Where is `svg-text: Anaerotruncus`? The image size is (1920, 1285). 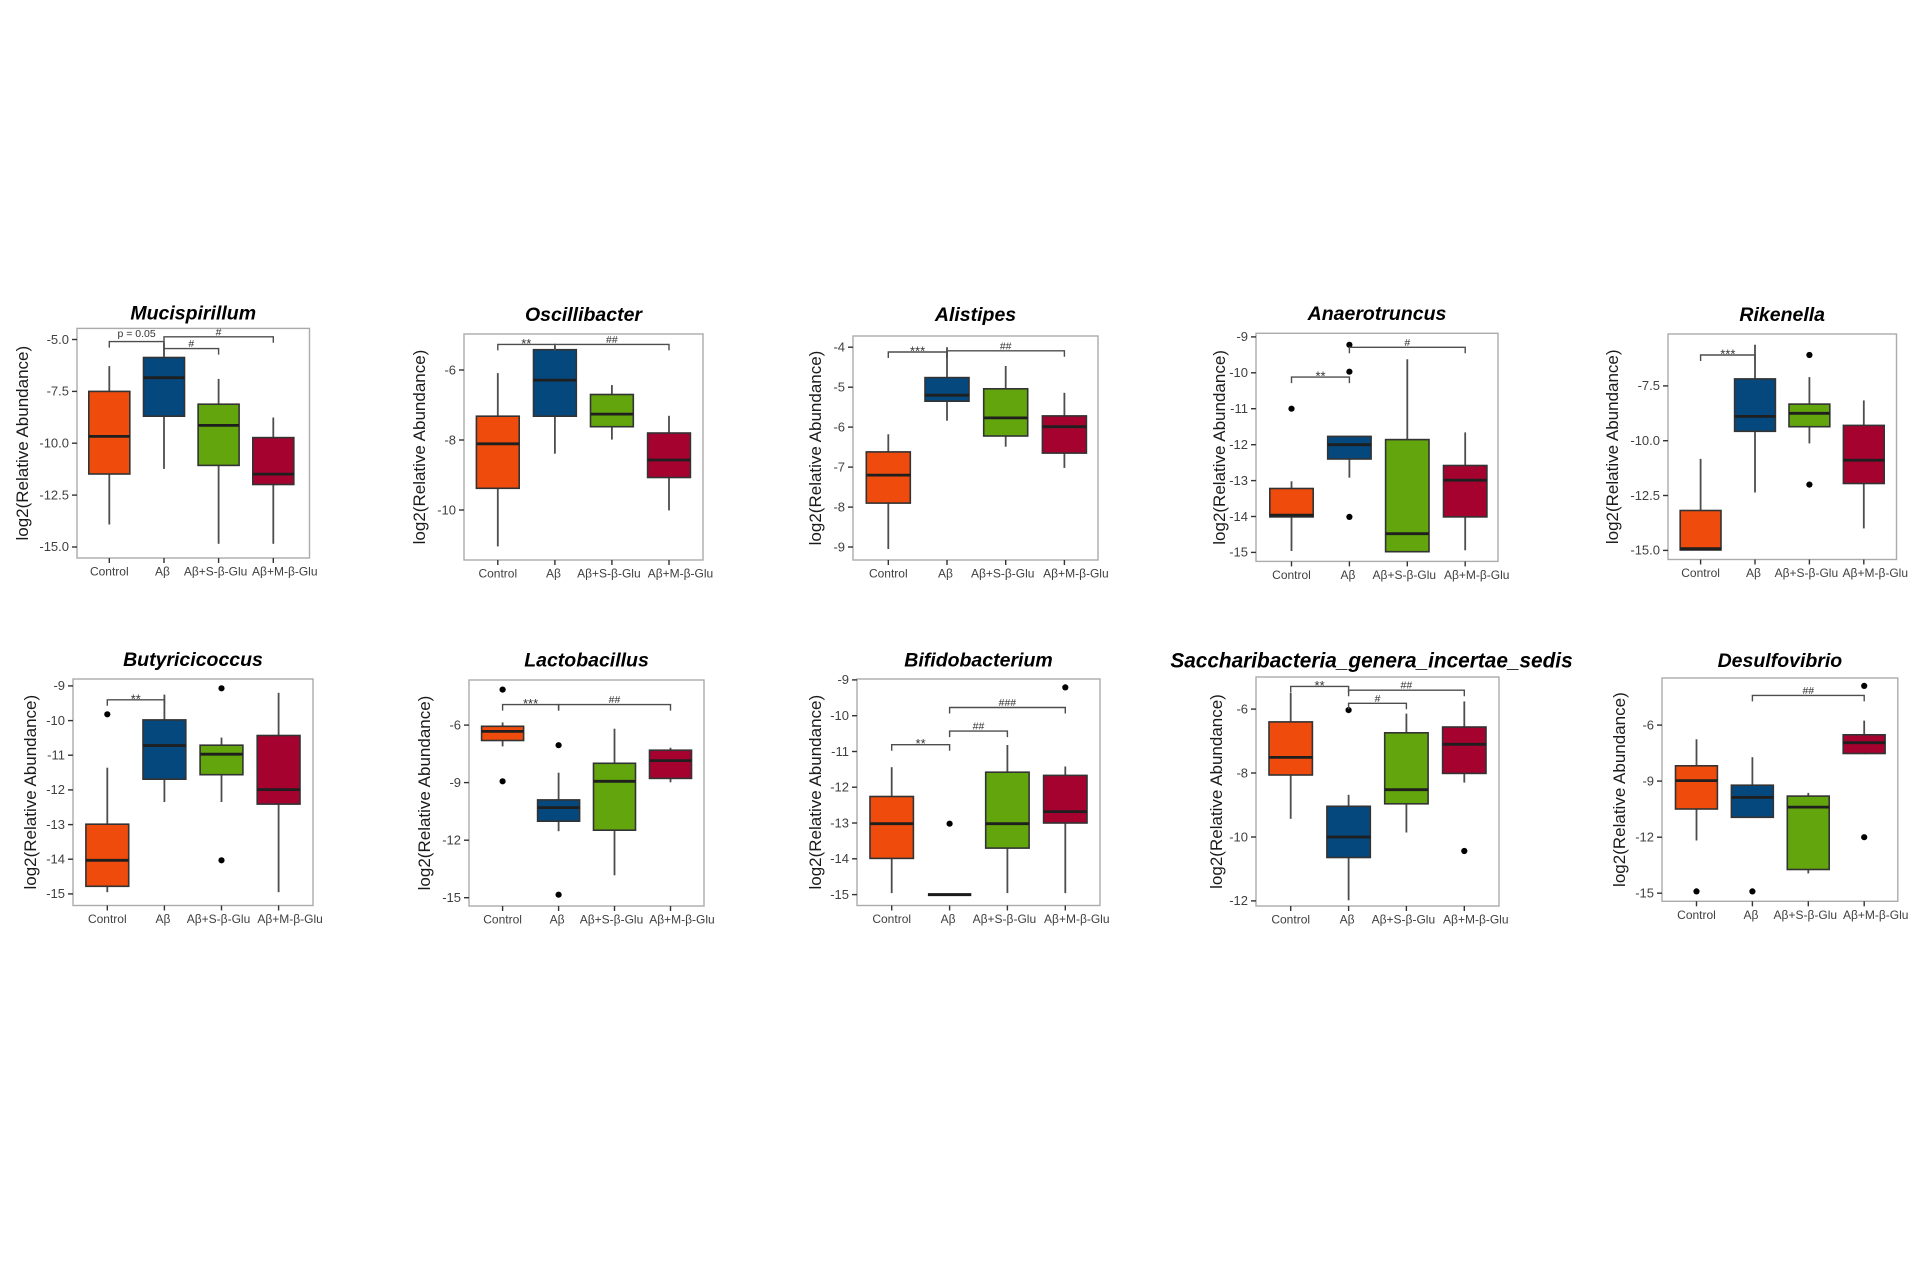
svg-text: Anaerotruncus is located at coordinates (1377, 314).